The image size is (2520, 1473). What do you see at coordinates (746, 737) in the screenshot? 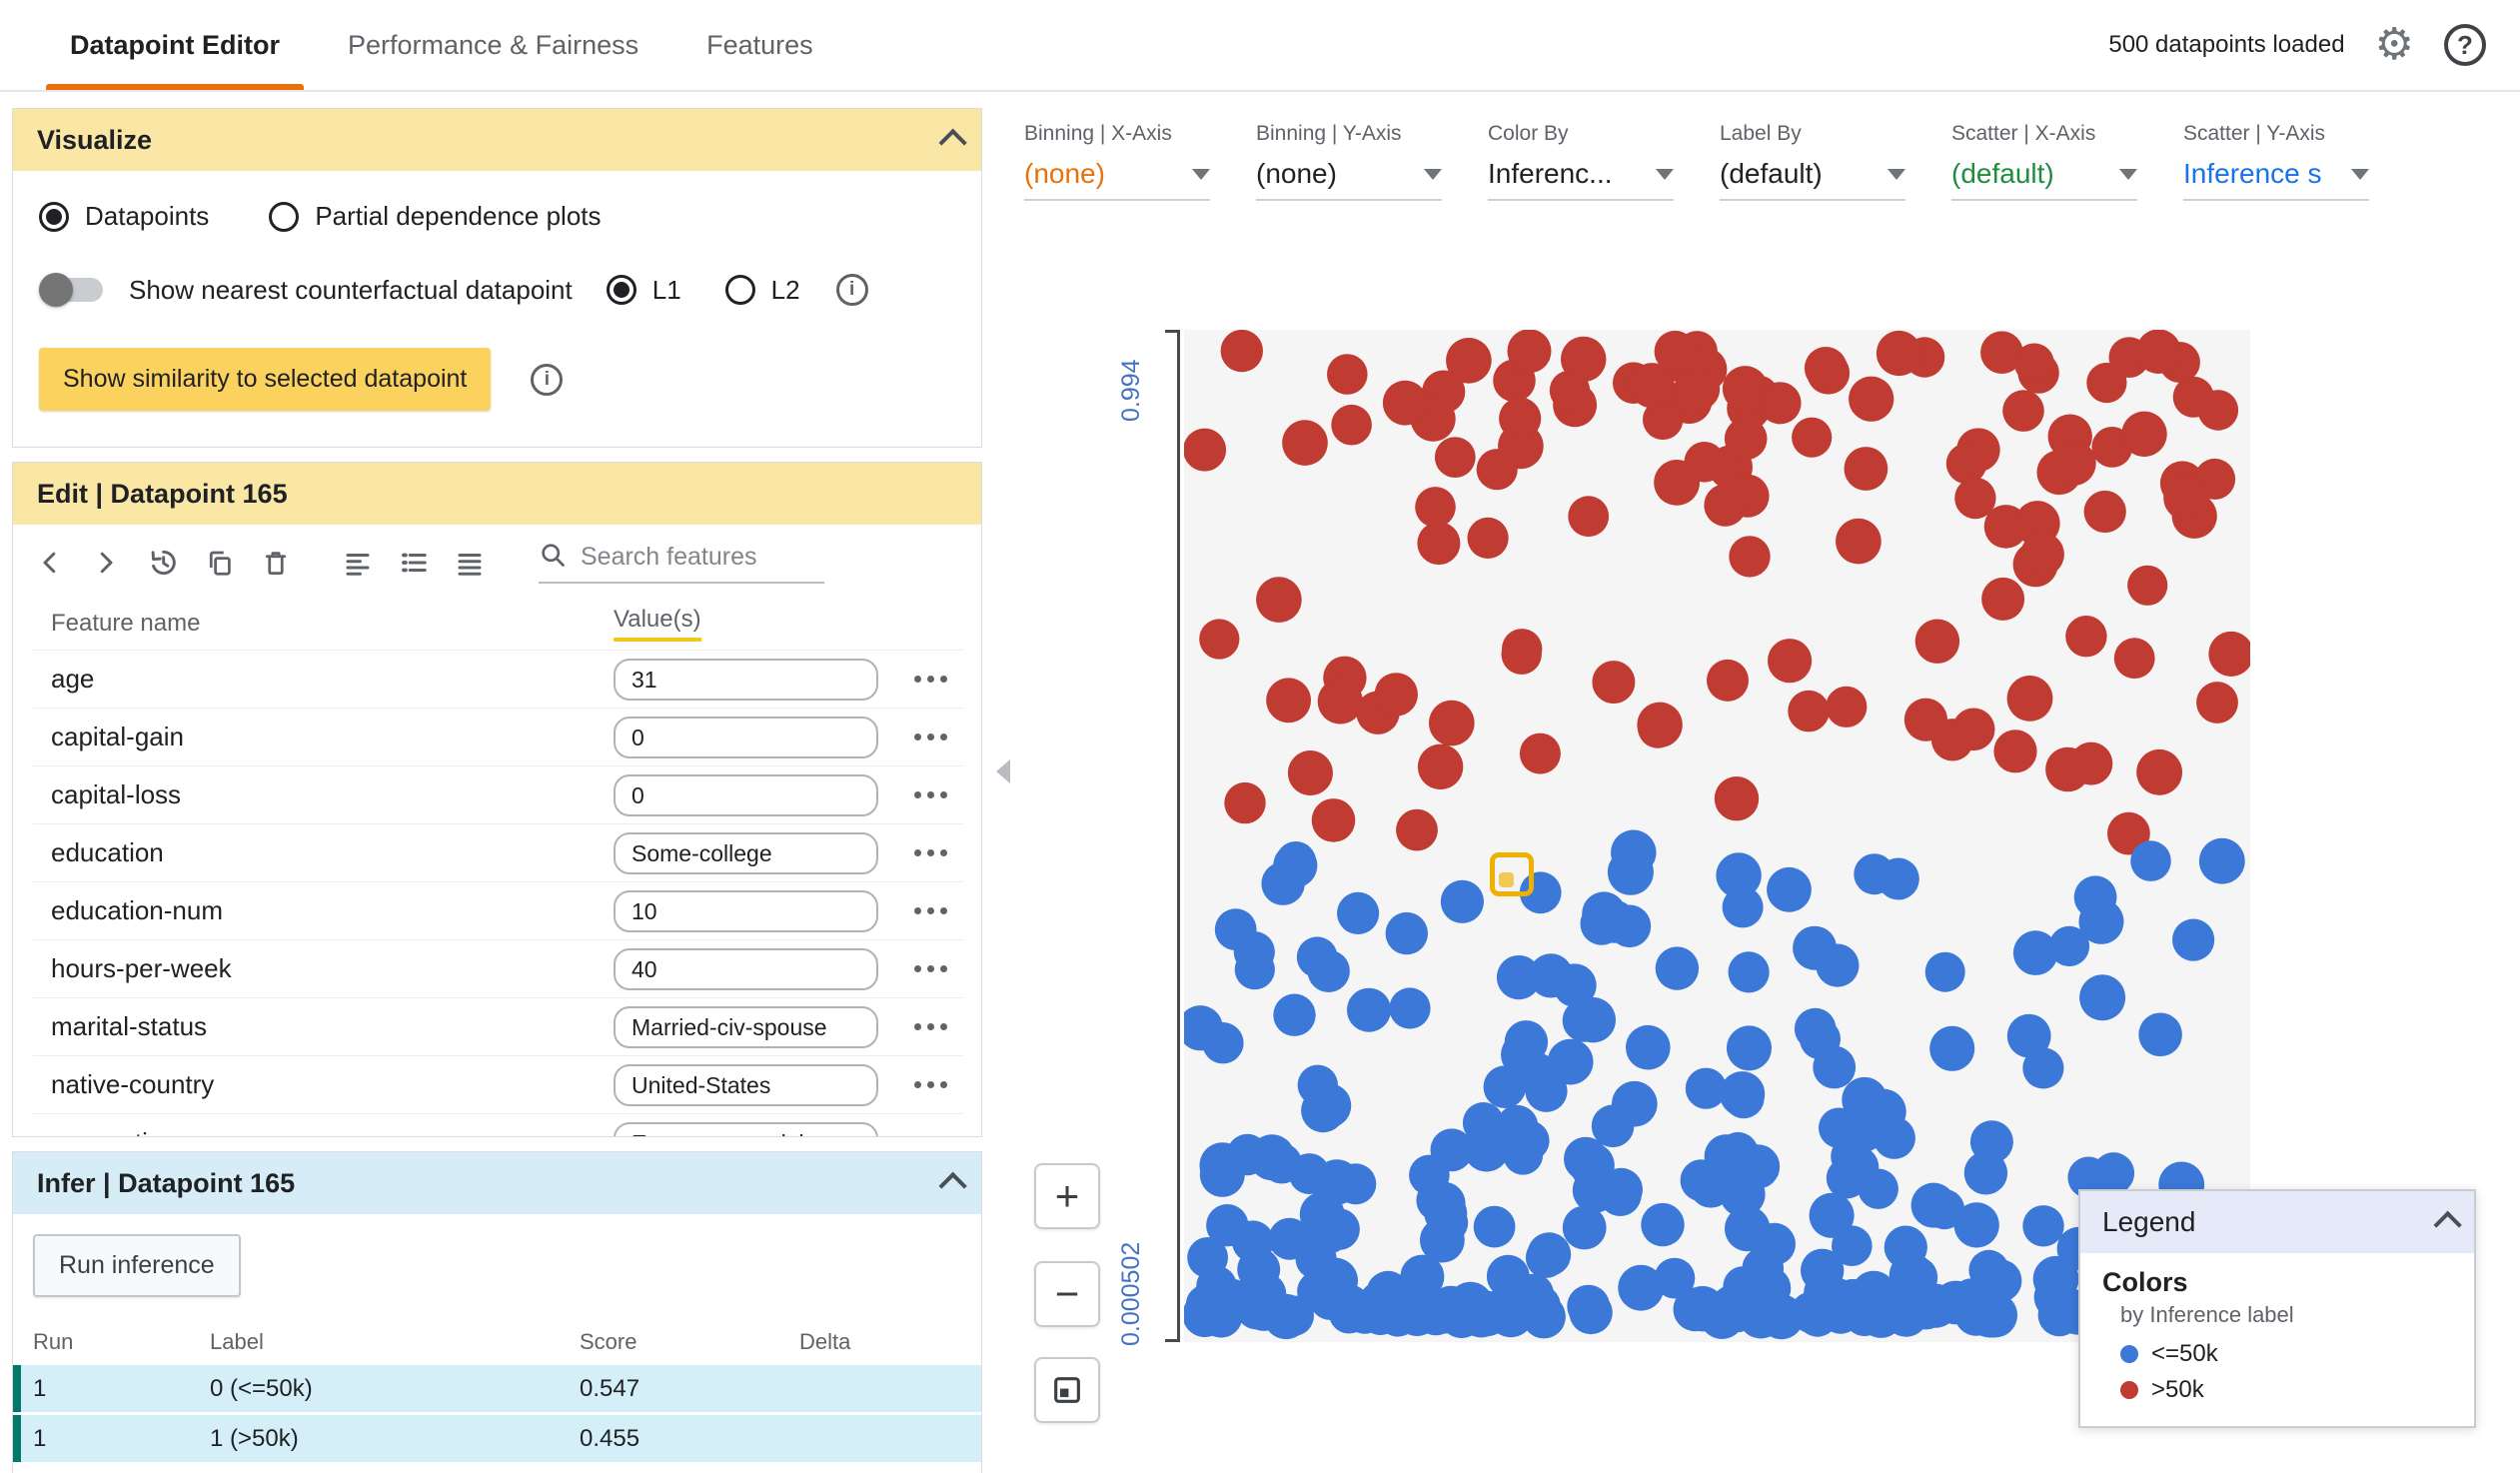
I see `feature-value-input: 0` at bounding box center [746, 737].